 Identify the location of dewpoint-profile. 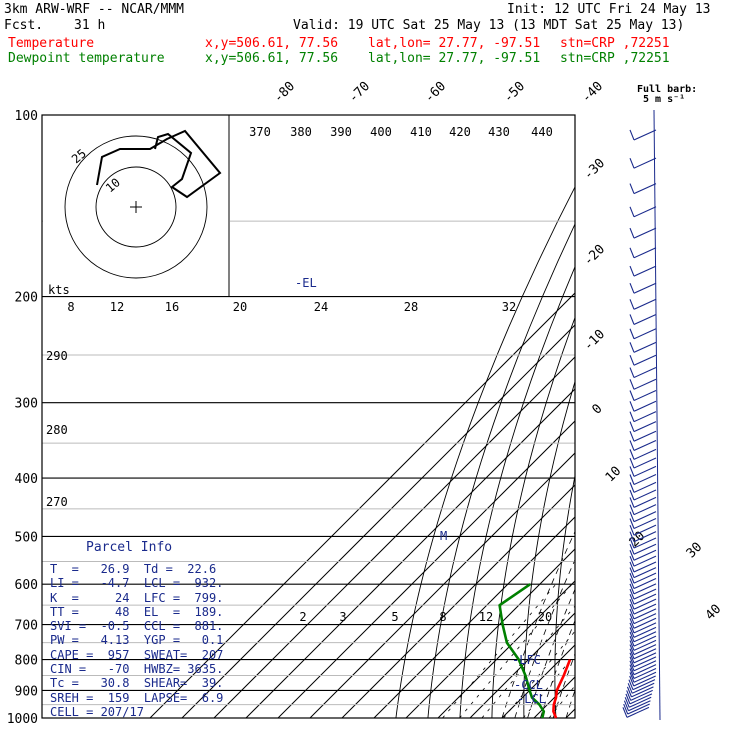
(522, 651).